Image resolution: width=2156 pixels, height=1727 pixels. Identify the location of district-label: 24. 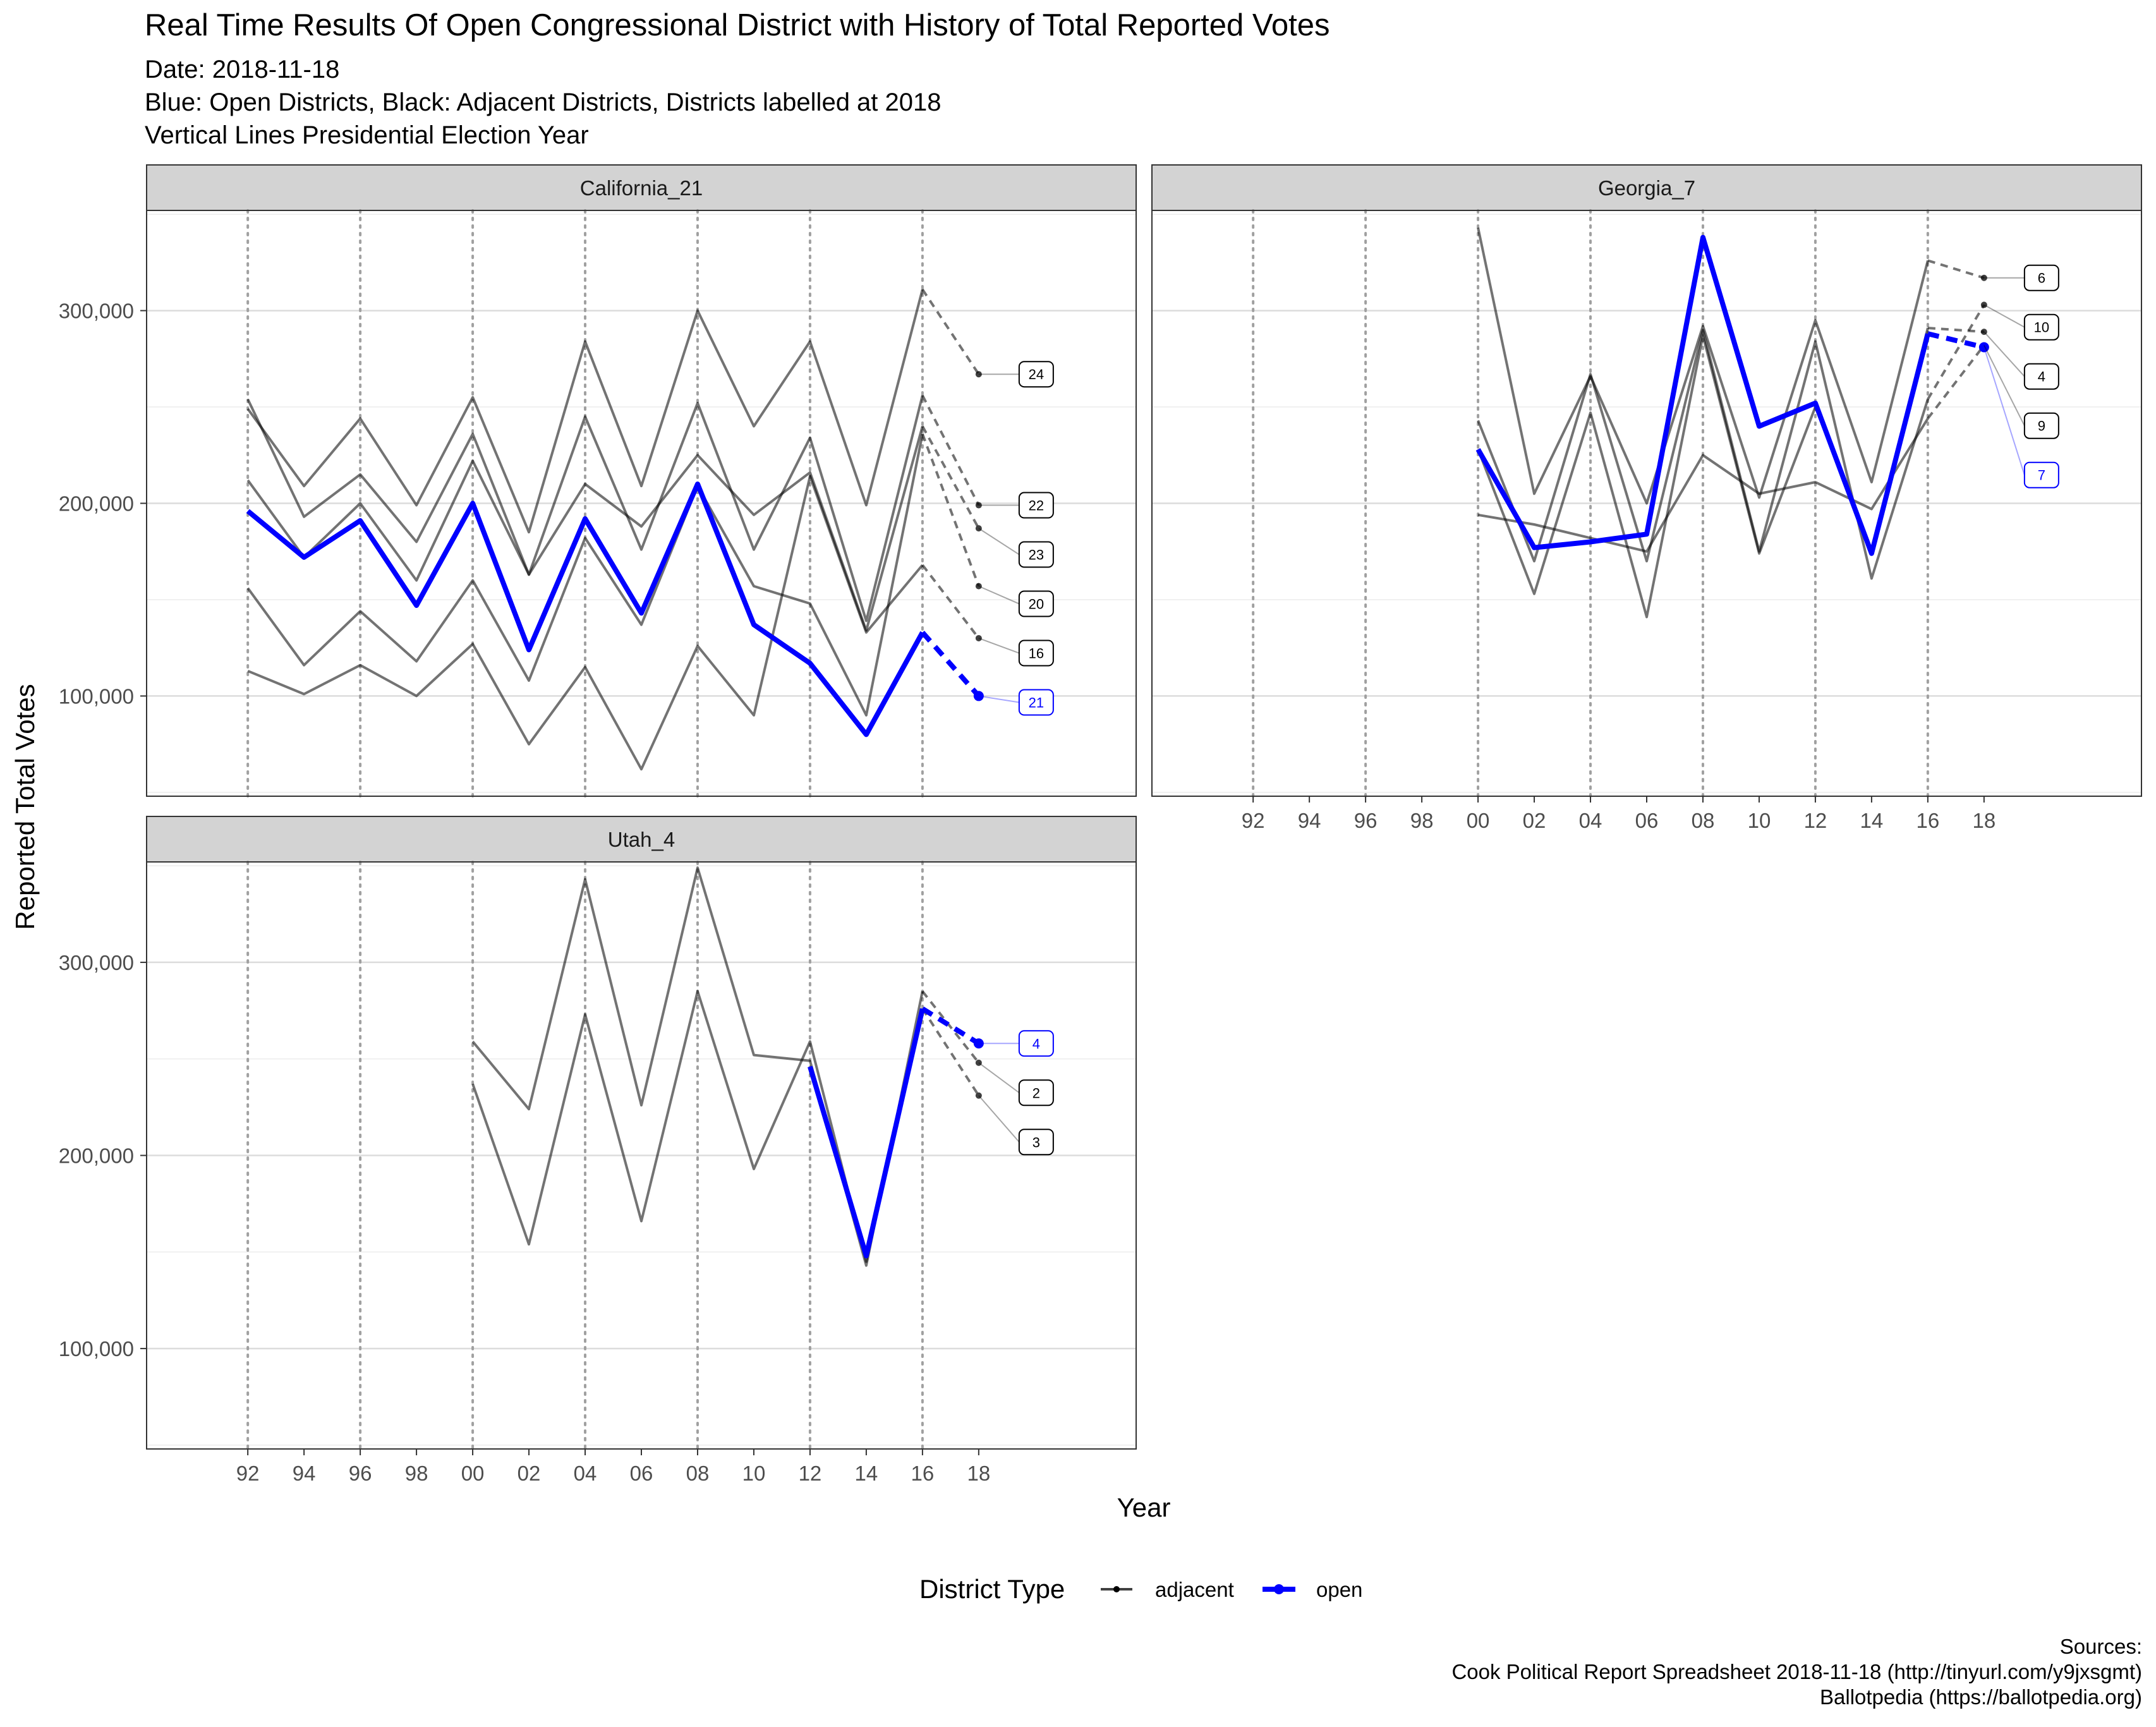
(1036, 374).